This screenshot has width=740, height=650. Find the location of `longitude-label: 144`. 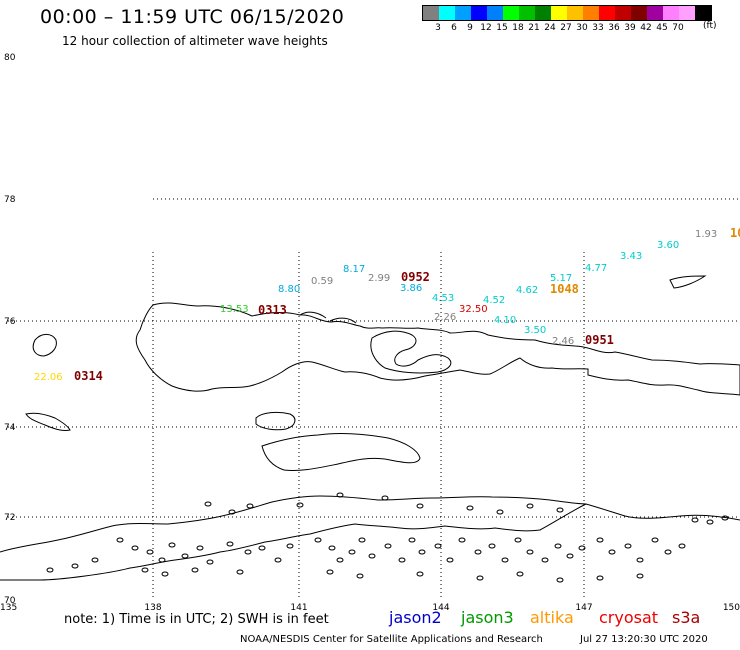

longitude-label: 144 is located at coordinates (440, 608).